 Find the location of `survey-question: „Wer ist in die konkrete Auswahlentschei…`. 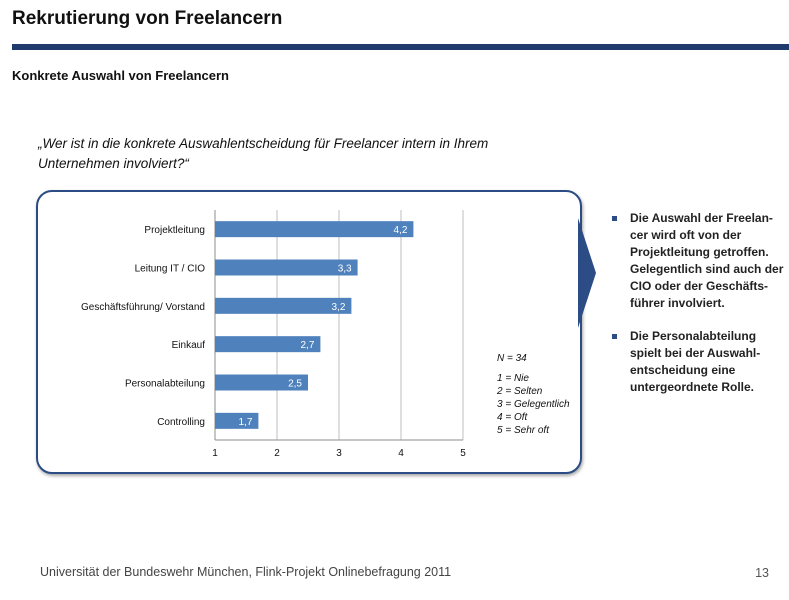

survey-question: „Wer ist in die konkrete Auswahlentschei… is located at coordinates (263, 153).